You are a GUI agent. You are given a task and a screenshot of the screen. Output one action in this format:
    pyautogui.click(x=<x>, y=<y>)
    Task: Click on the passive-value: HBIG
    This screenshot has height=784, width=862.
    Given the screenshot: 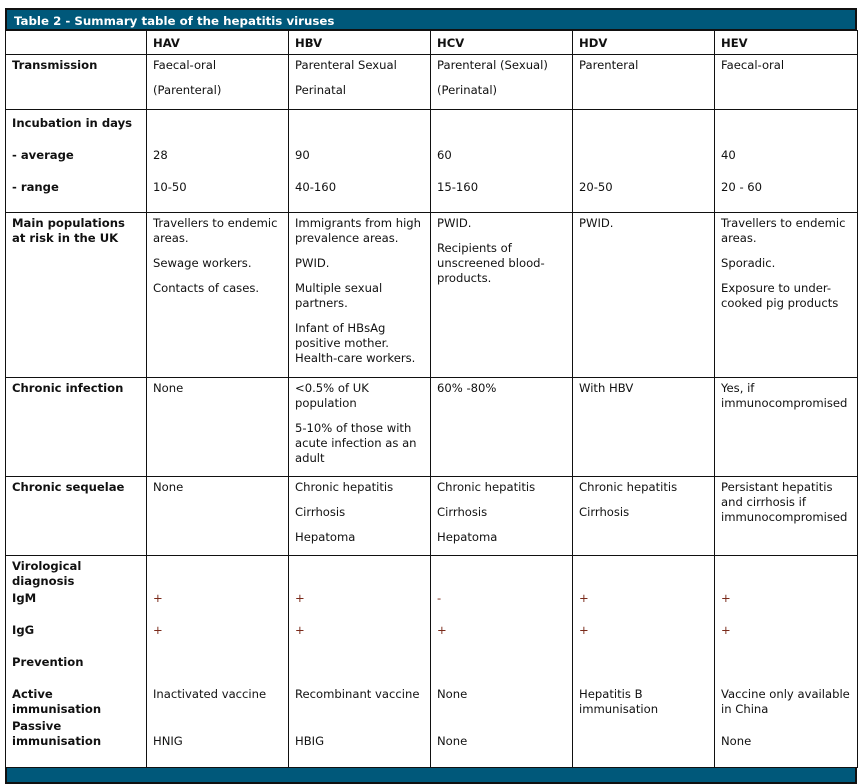 What is the action you would take?
    pyautogui.click(x=310, y=741)
    